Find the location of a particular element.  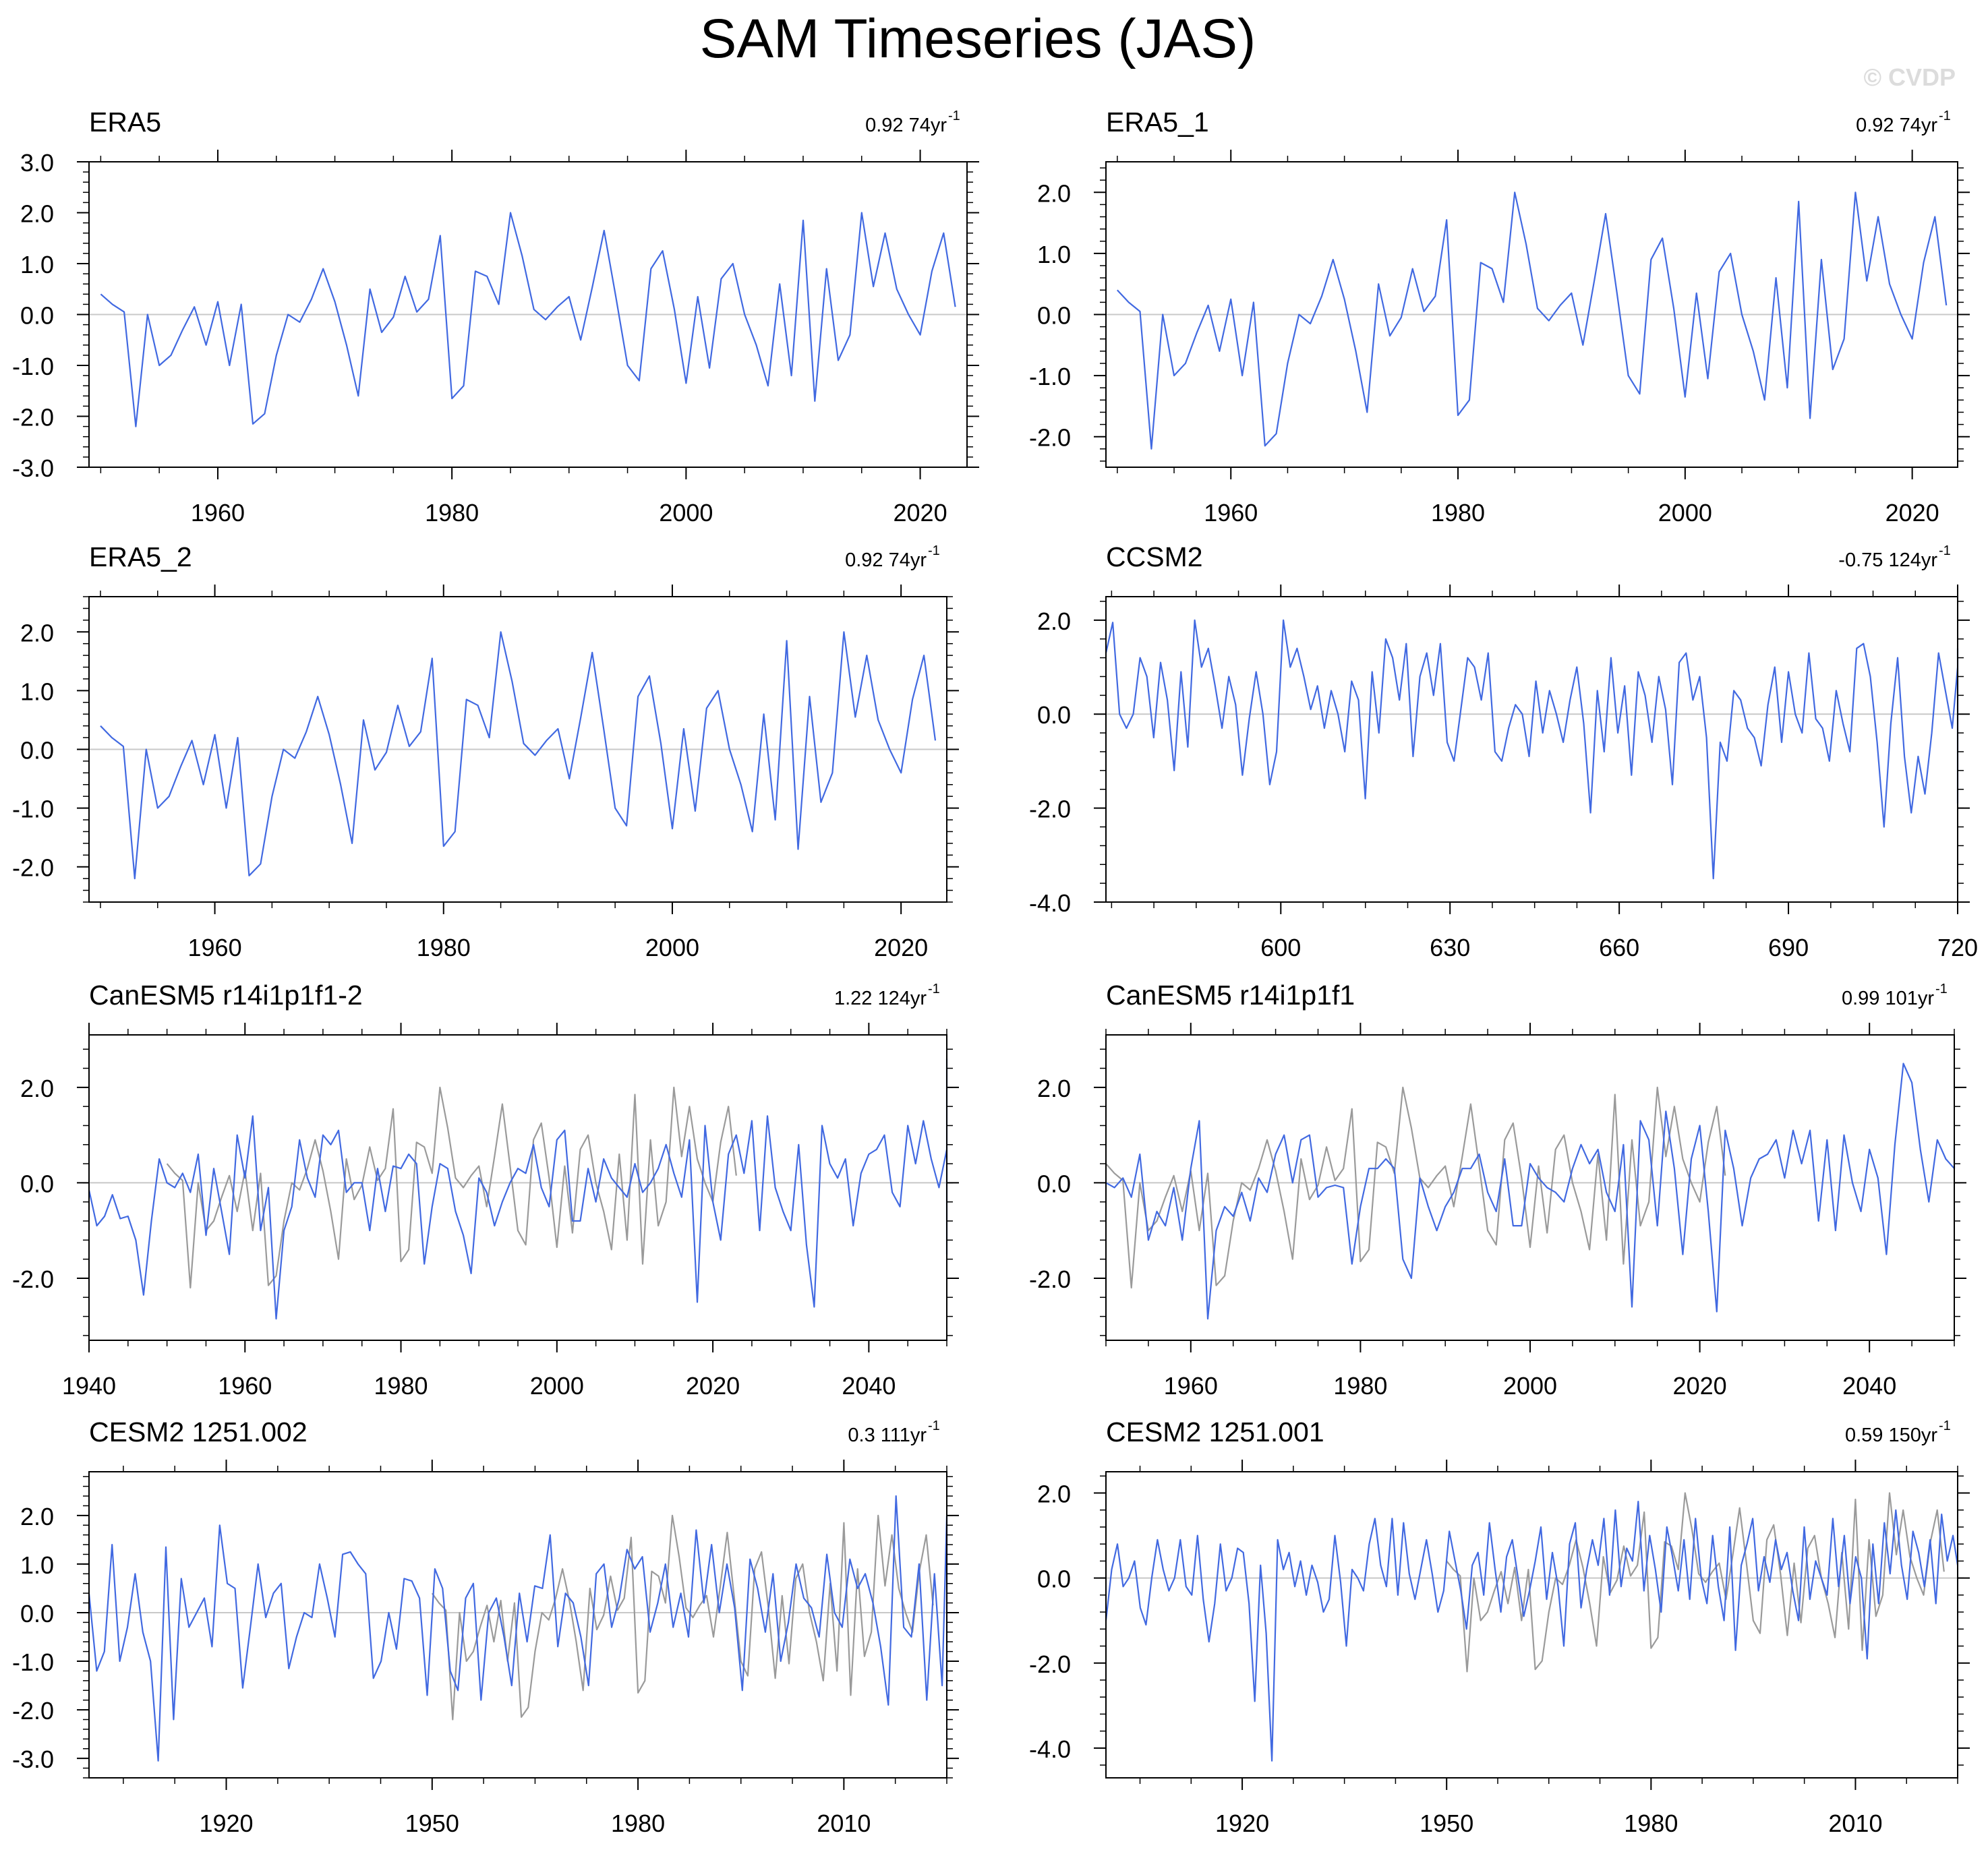

panel-stat: 0.92 74yr is located at coordinates (906, 126).